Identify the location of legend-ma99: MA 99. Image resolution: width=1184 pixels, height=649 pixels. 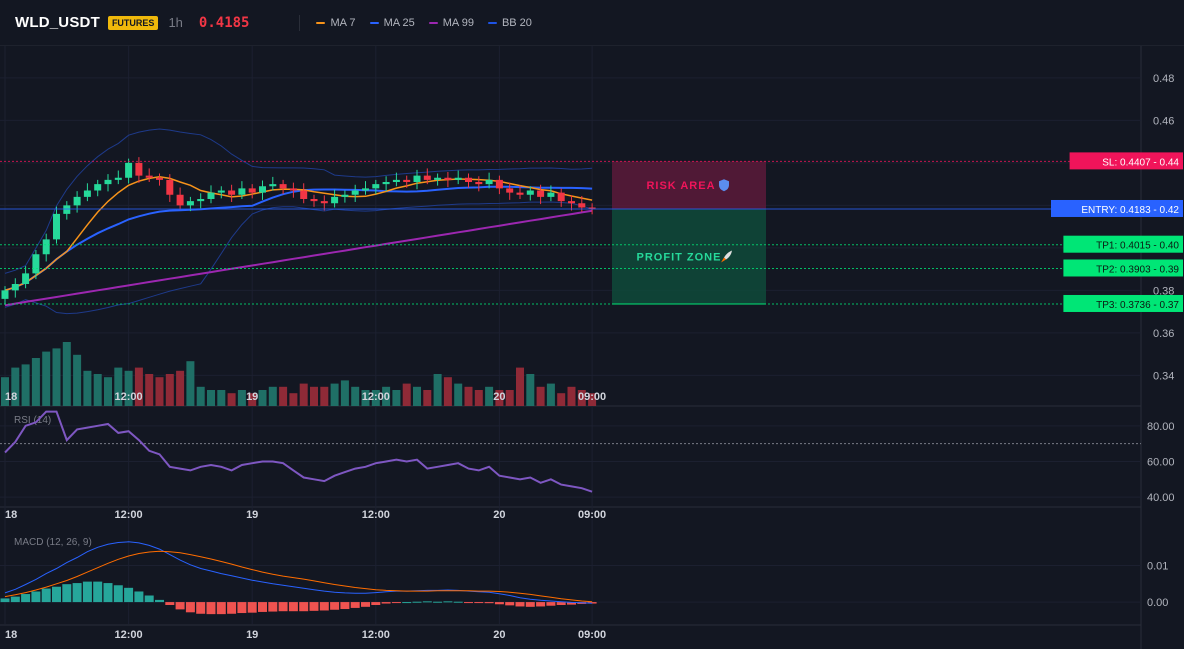
(451, 22).